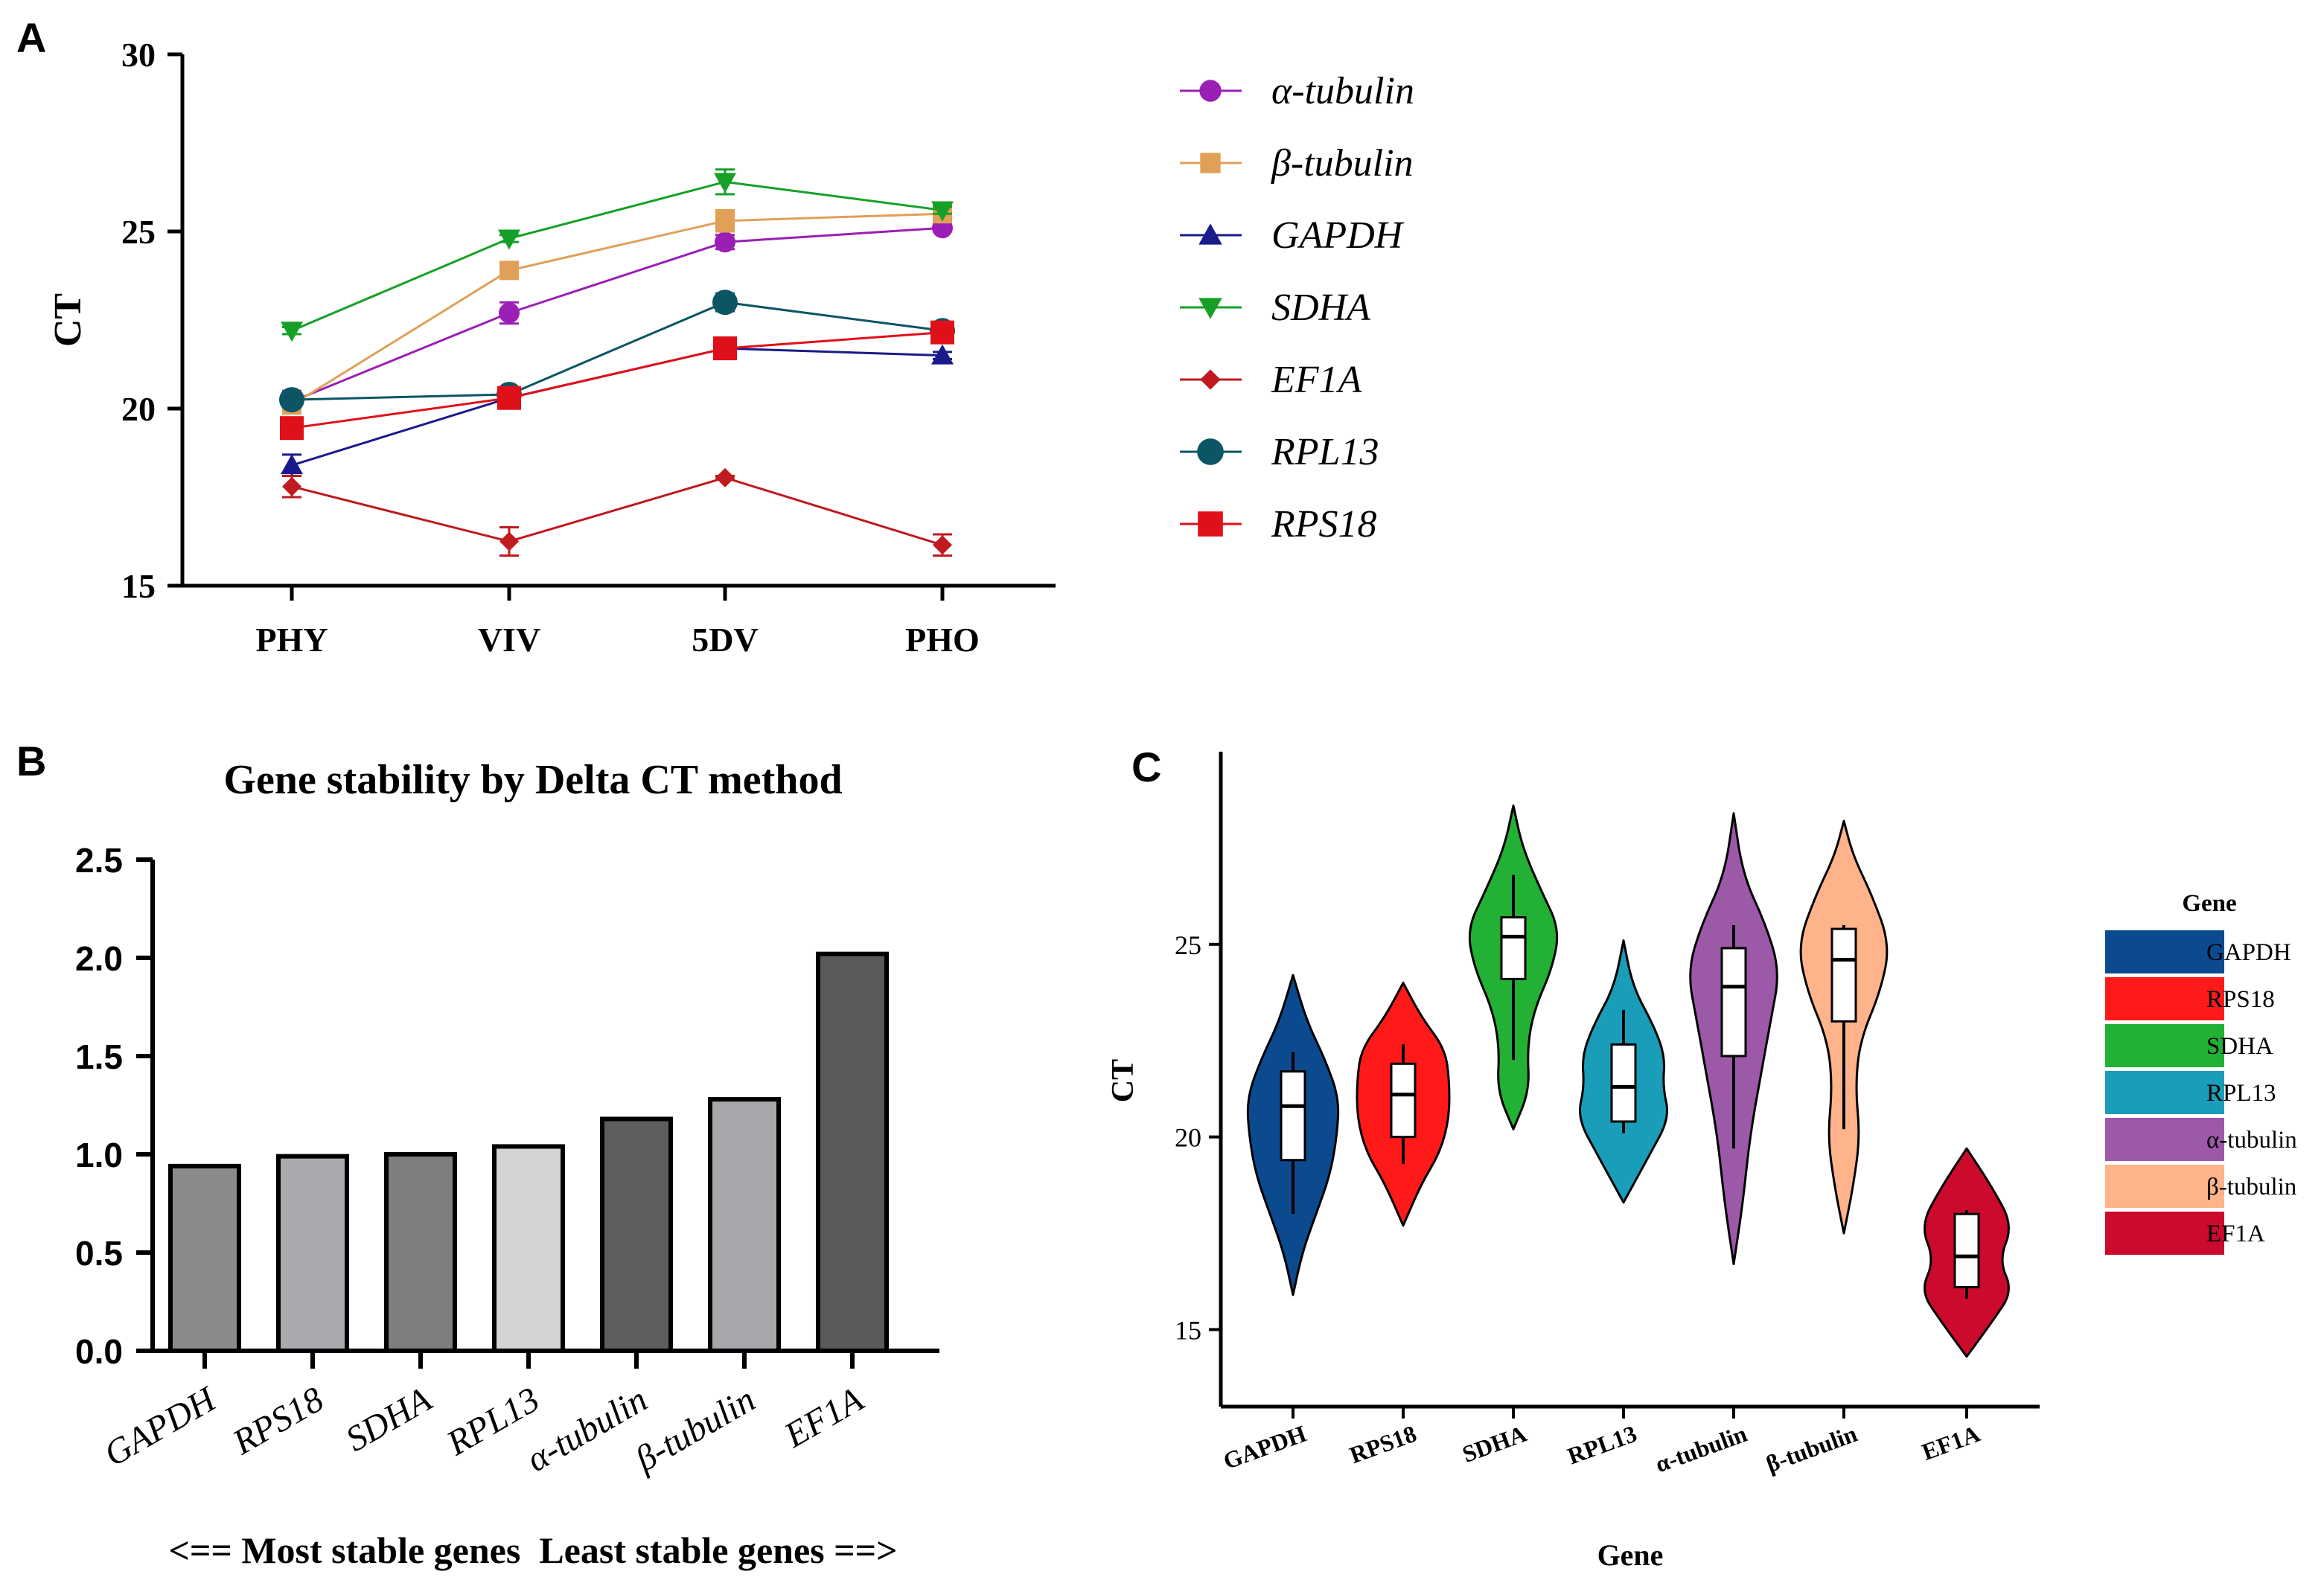  I want to click on series-line-rpl13, so click(617, 351).